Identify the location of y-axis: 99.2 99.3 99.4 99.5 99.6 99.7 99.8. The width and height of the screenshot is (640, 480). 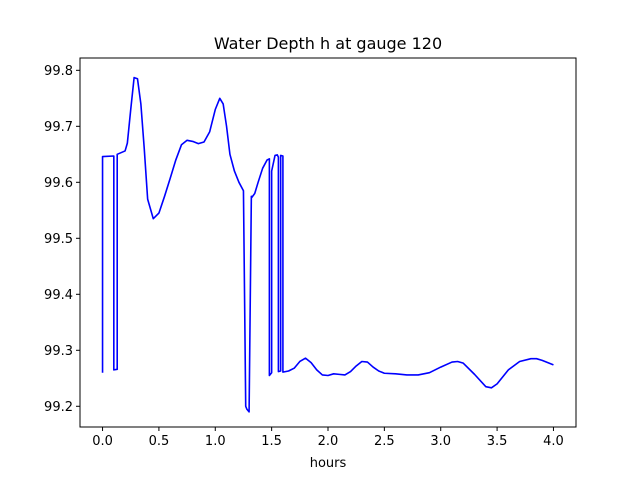
(62, 239).